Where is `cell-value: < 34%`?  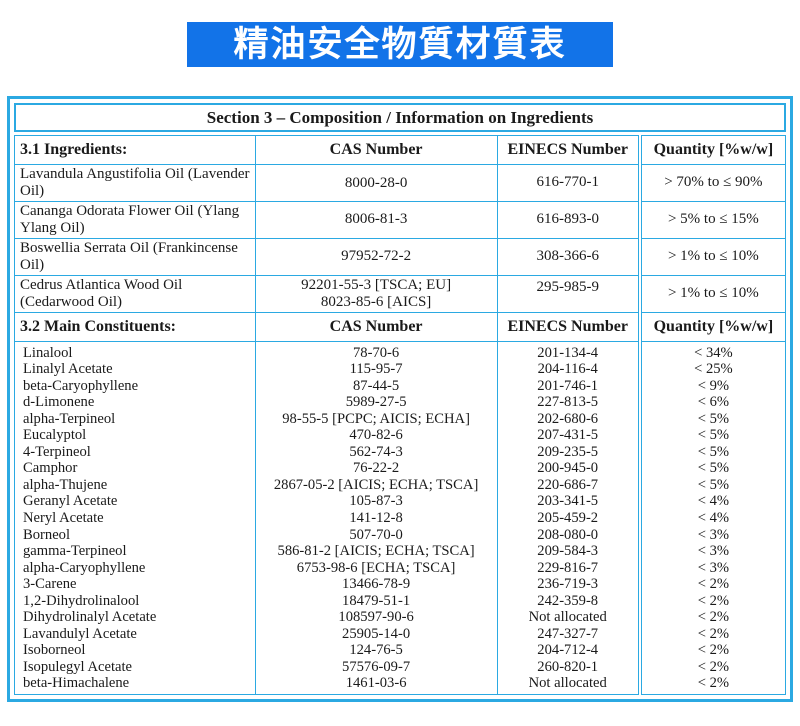
cell-value: < 34% is located at coordinates (713, 352).